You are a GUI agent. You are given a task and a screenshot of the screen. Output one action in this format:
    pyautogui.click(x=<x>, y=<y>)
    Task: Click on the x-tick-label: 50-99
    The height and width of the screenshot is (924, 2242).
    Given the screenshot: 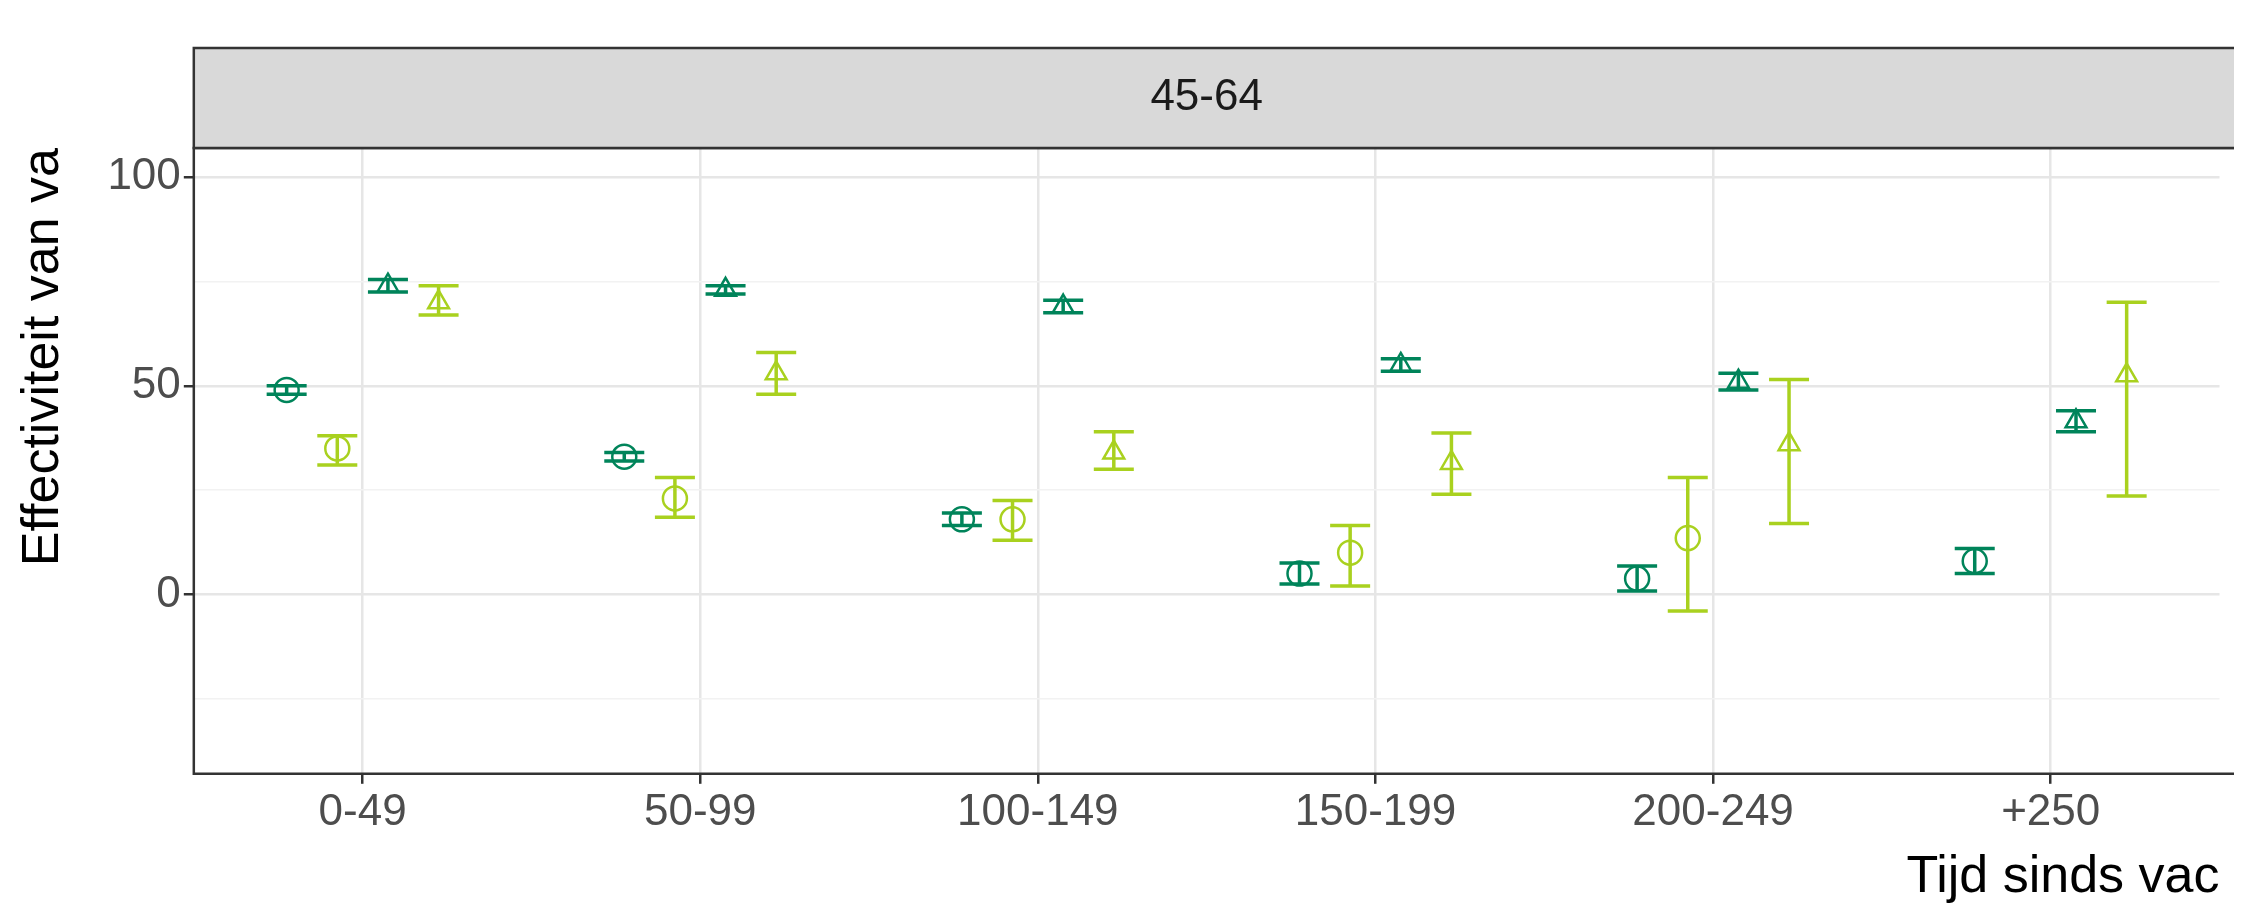 What is the action you would take?
    pyautogui.click(x=700, y=810)
    